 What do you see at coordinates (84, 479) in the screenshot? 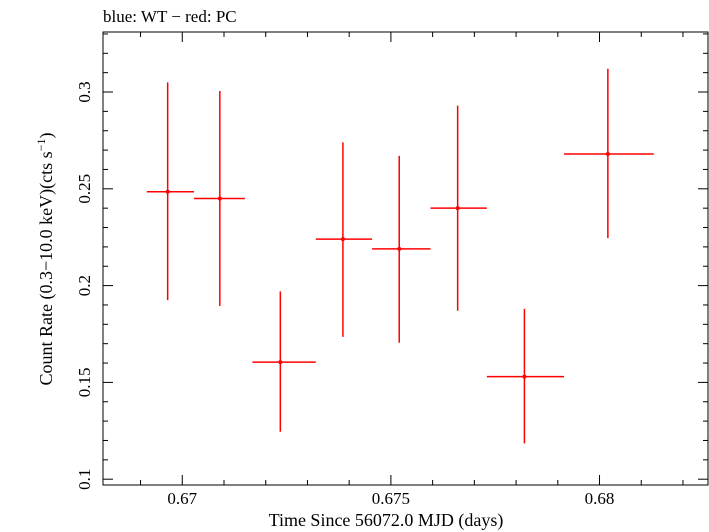
I see `y-tick-label: 0.1` at bounding box center [84, 479].